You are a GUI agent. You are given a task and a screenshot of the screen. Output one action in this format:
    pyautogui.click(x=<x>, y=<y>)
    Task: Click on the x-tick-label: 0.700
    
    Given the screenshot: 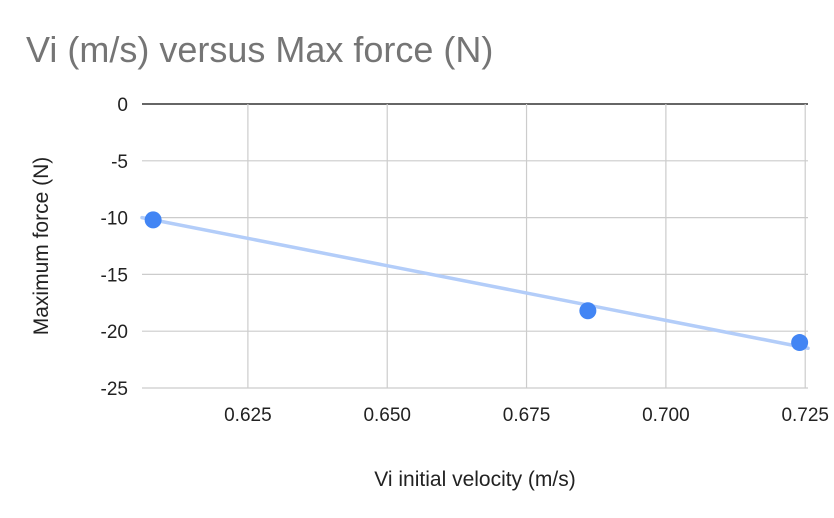 What is the action you would take?
    pyautogui.click(x=666, y=415)
    